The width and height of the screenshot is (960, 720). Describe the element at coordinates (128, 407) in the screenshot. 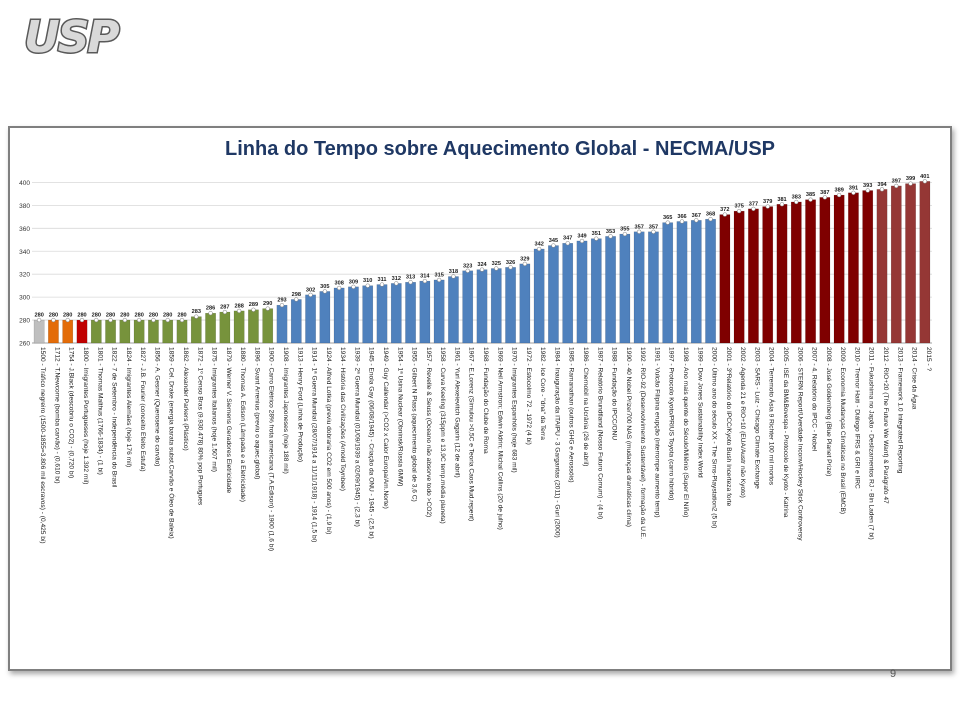

I see `x-category-label: 1824 - Imigrantes Alemães (hoje 176 mil)` at that location.